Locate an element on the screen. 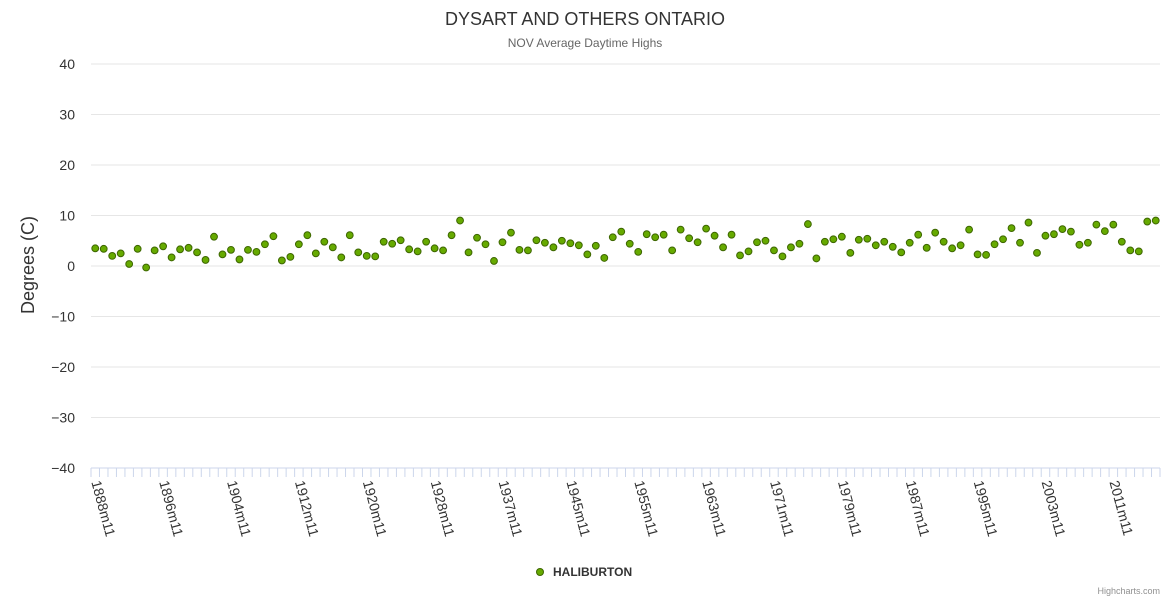  legend: HALIBURTON is located at coordinates (584, 572).